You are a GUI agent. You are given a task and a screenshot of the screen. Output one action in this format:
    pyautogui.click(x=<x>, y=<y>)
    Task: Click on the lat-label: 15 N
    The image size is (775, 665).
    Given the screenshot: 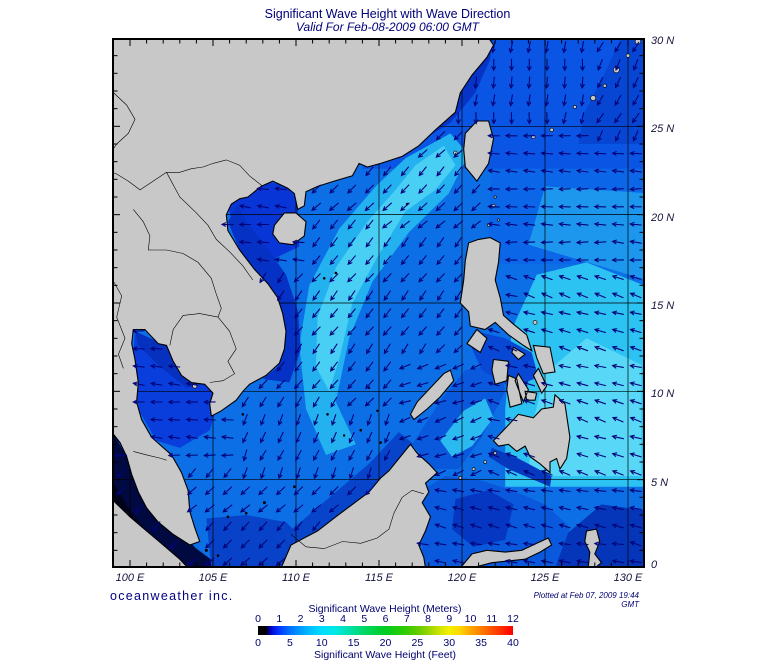 What is the action you would take?
    pyautogui.click(x=663, y=305)
    